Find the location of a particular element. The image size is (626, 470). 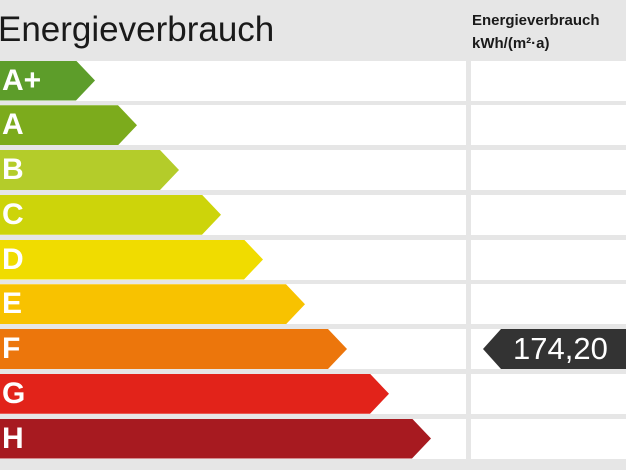

class-label: C is located at coordinates (13, 214).